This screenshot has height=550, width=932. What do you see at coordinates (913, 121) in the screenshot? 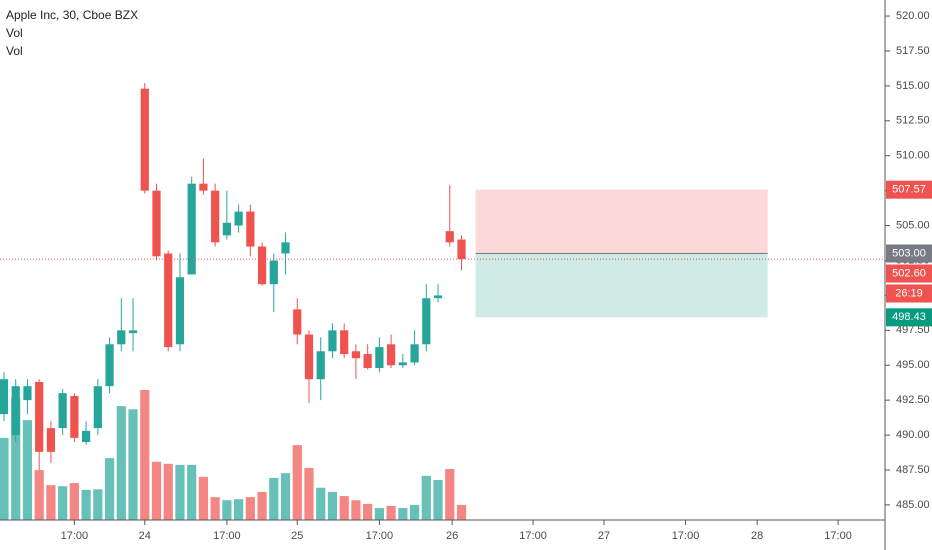
I see `y-tick-label: 512.50` at bounding box center [913, 121].